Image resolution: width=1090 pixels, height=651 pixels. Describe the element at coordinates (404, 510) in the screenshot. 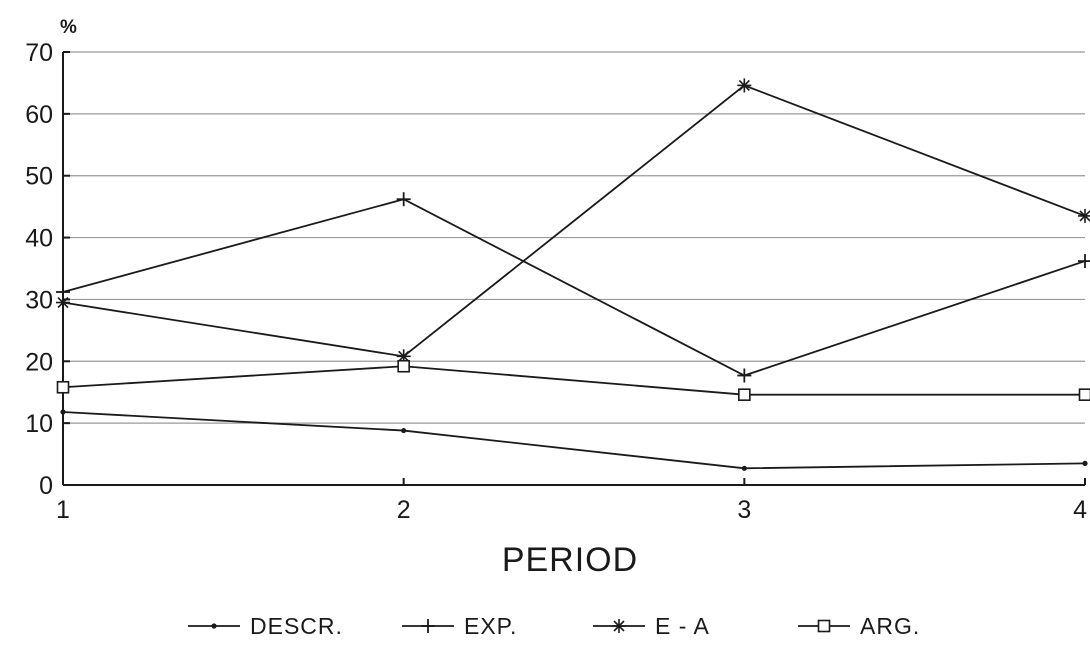

I see `x-tick-label: 2` at that location.